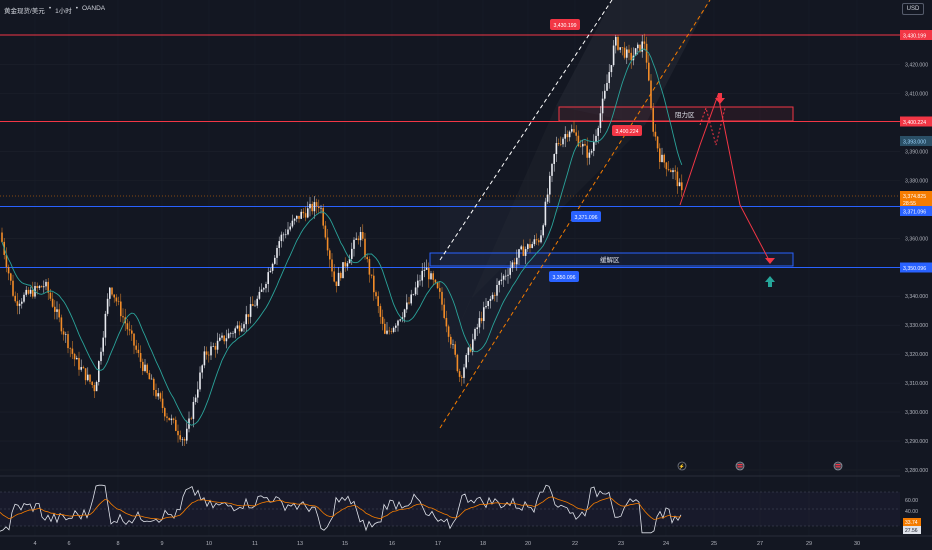 The height and width of the screenshot is (550, 932). I want to click on svg-text: 3,374.825, so click(914, 197).